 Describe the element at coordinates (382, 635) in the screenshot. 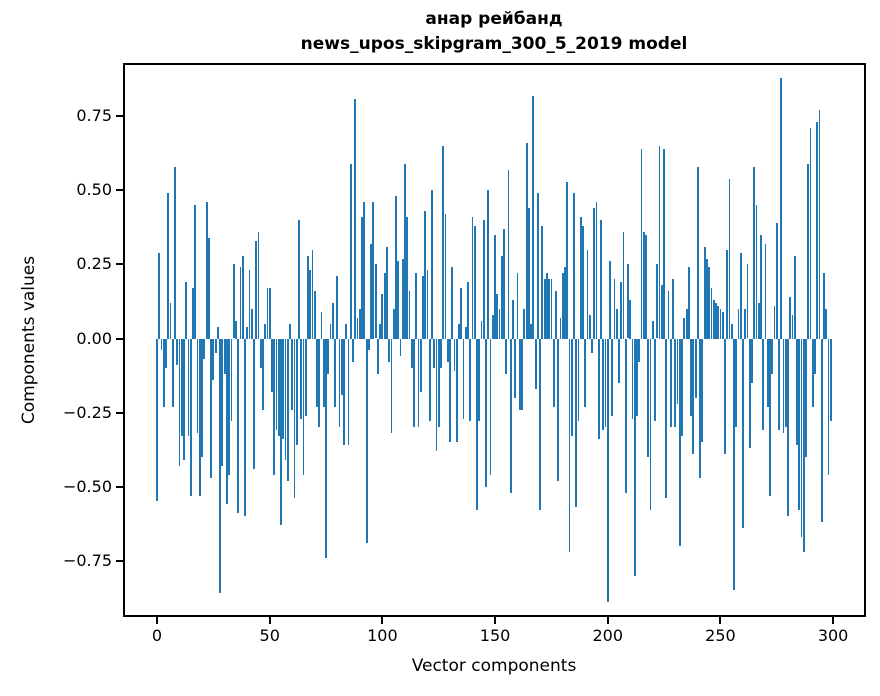

I see `x-tick-label: 100` at that location.